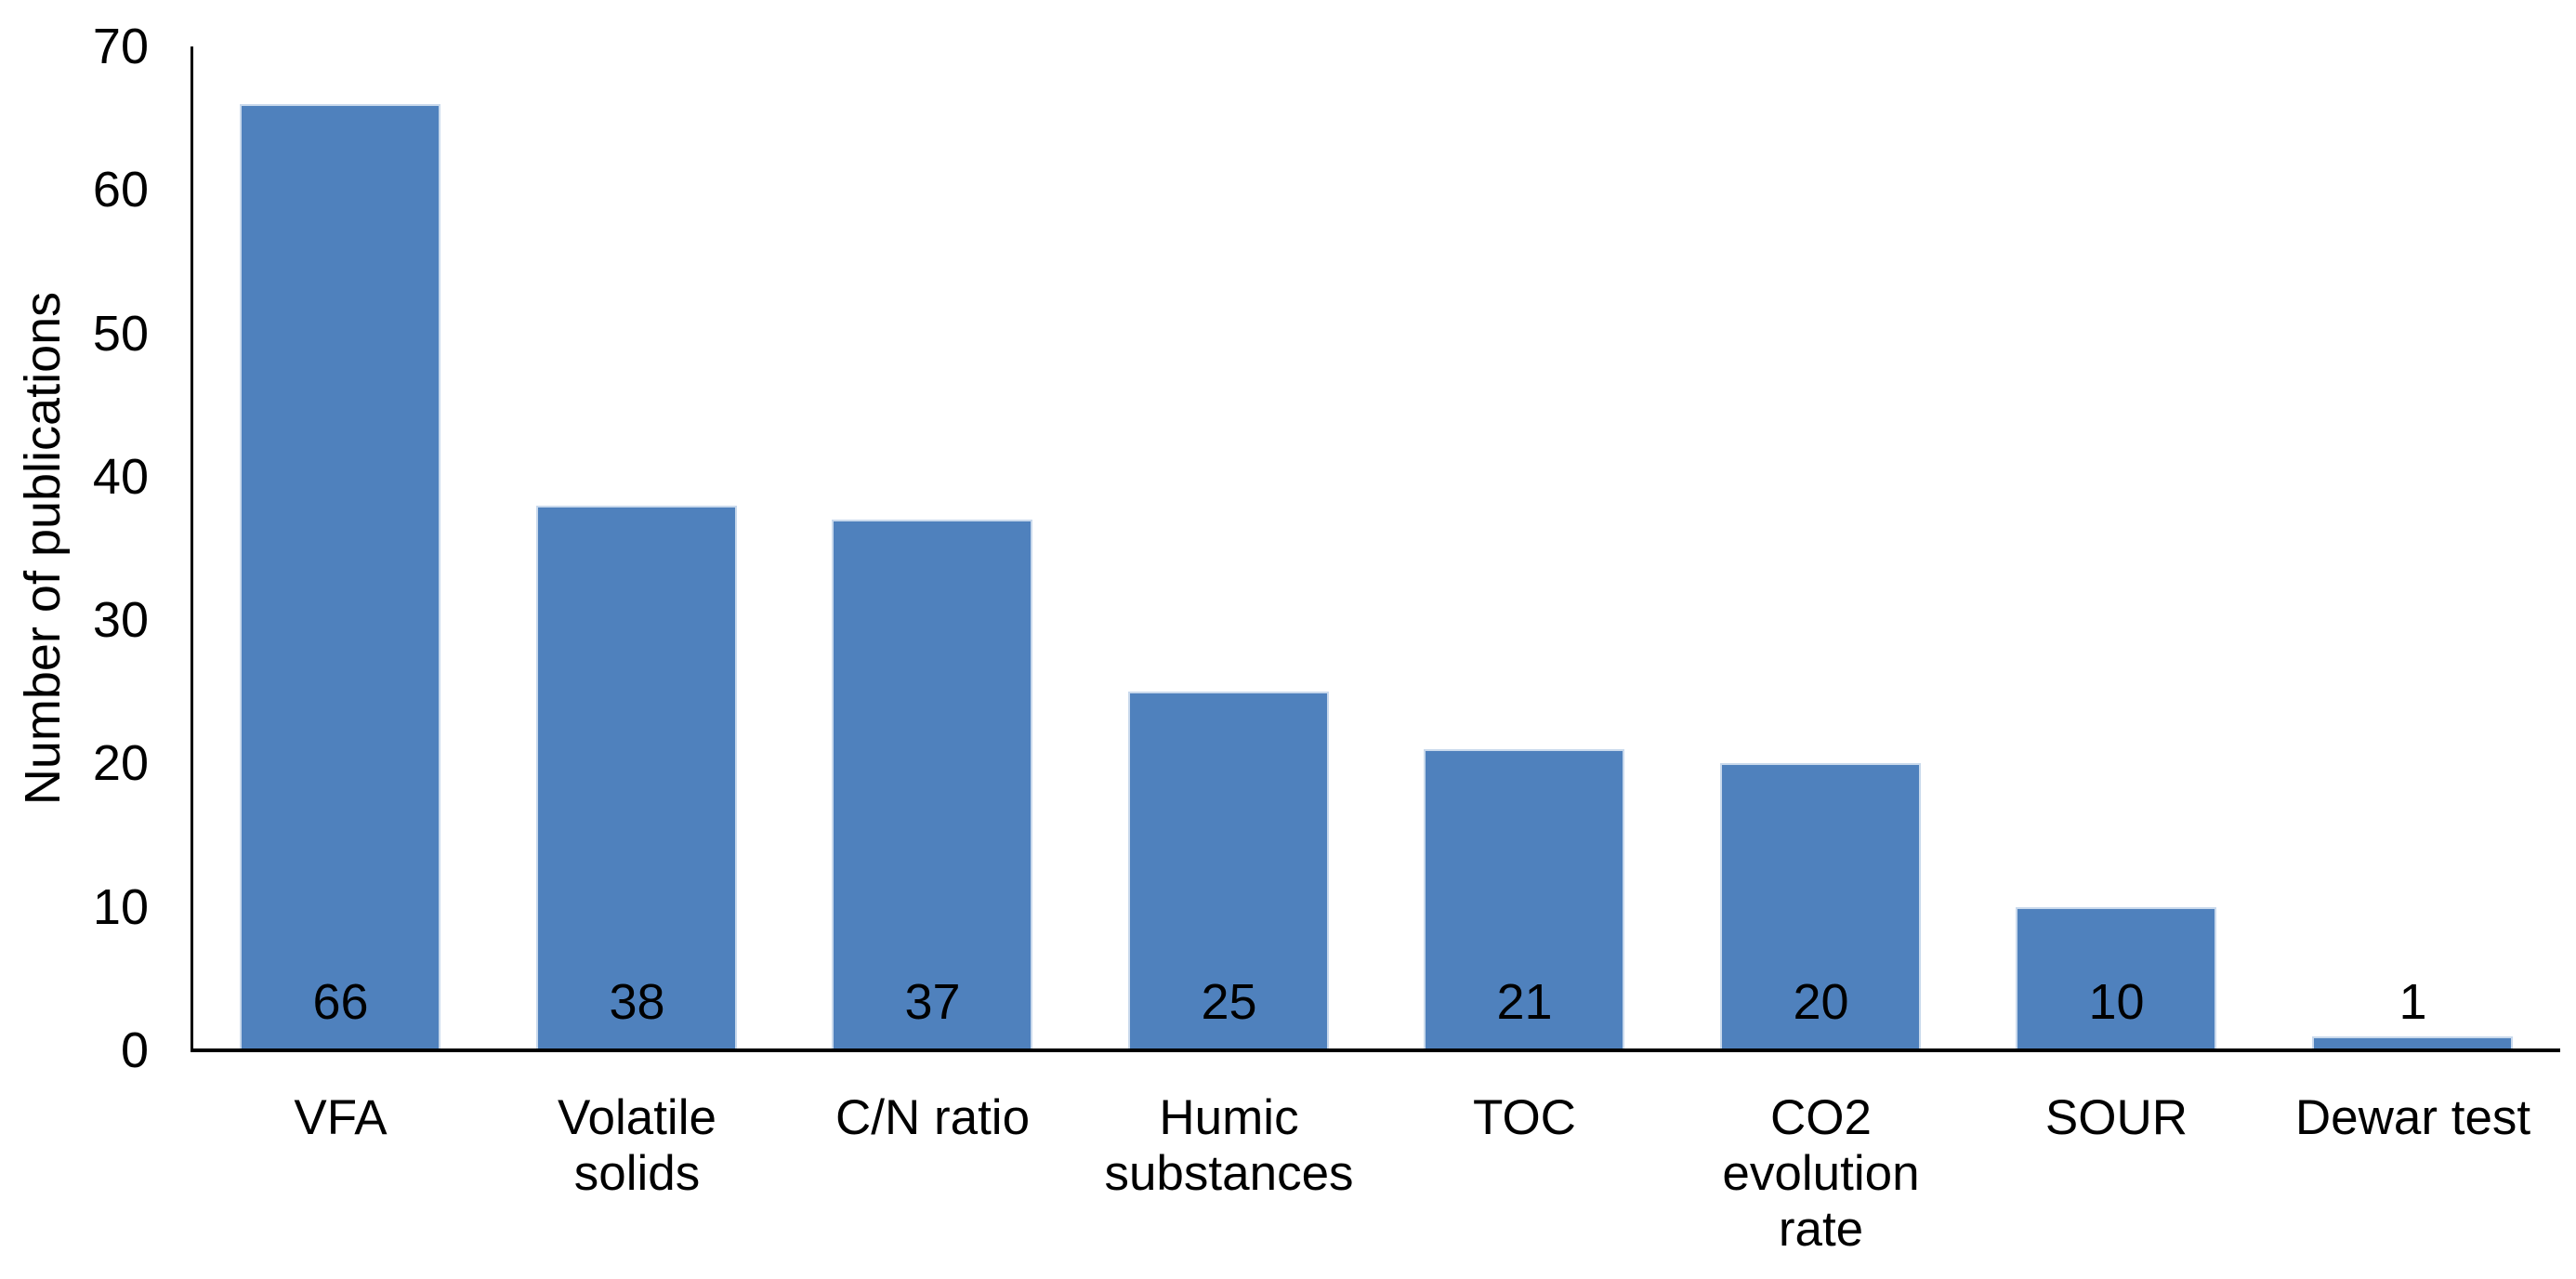 This screenshot has width=2576, height=1279. I want to click on x-category-label: CO2 evolution rate, so click(1821, 1174).